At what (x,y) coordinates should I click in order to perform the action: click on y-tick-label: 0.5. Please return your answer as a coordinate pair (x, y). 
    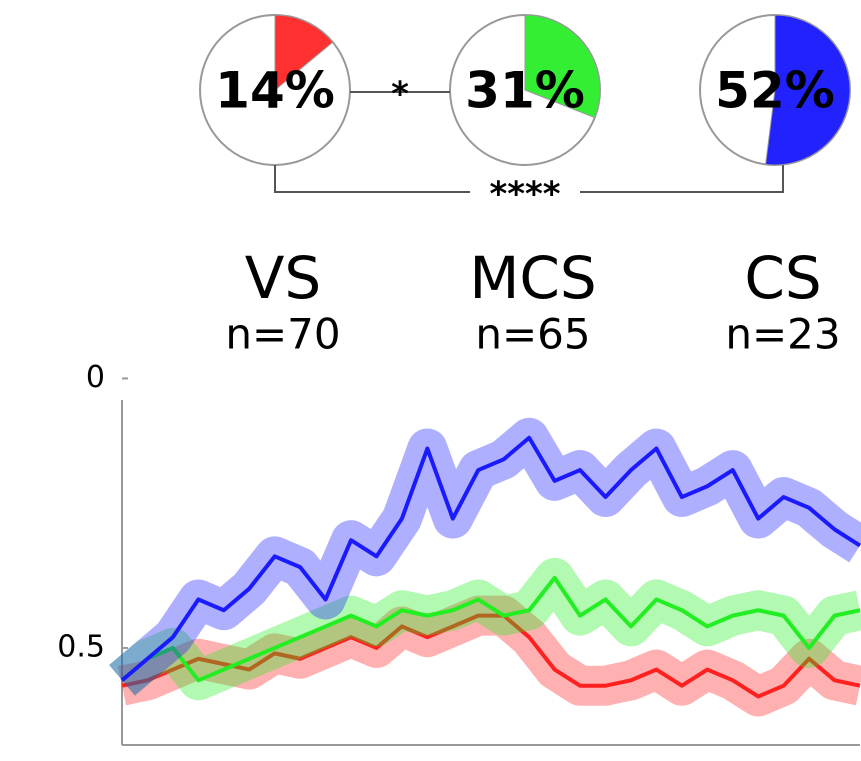
    Looking at the image, I should click on (81, 646).